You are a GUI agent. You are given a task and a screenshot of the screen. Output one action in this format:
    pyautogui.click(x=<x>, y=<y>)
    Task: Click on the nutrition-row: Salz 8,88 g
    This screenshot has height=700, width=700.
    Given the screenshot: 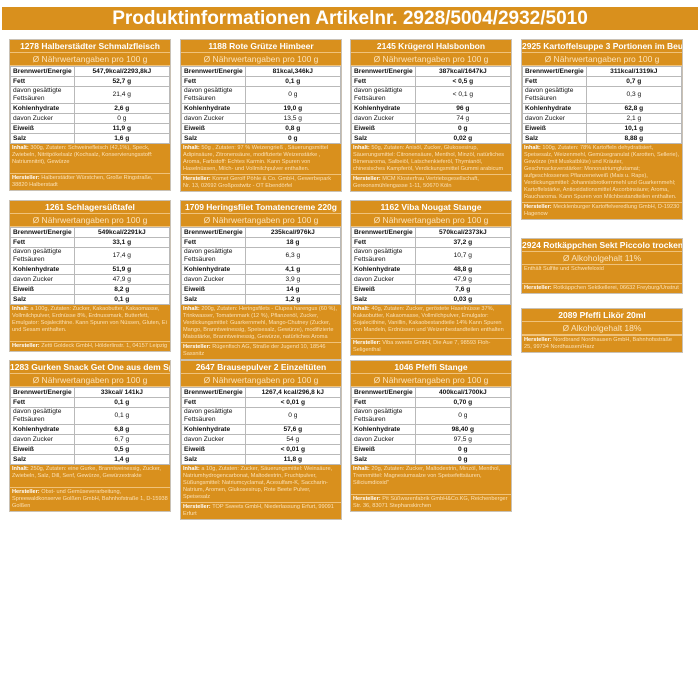 What is the action you would take?
    pyautogui.click(x=602, y=138)
    